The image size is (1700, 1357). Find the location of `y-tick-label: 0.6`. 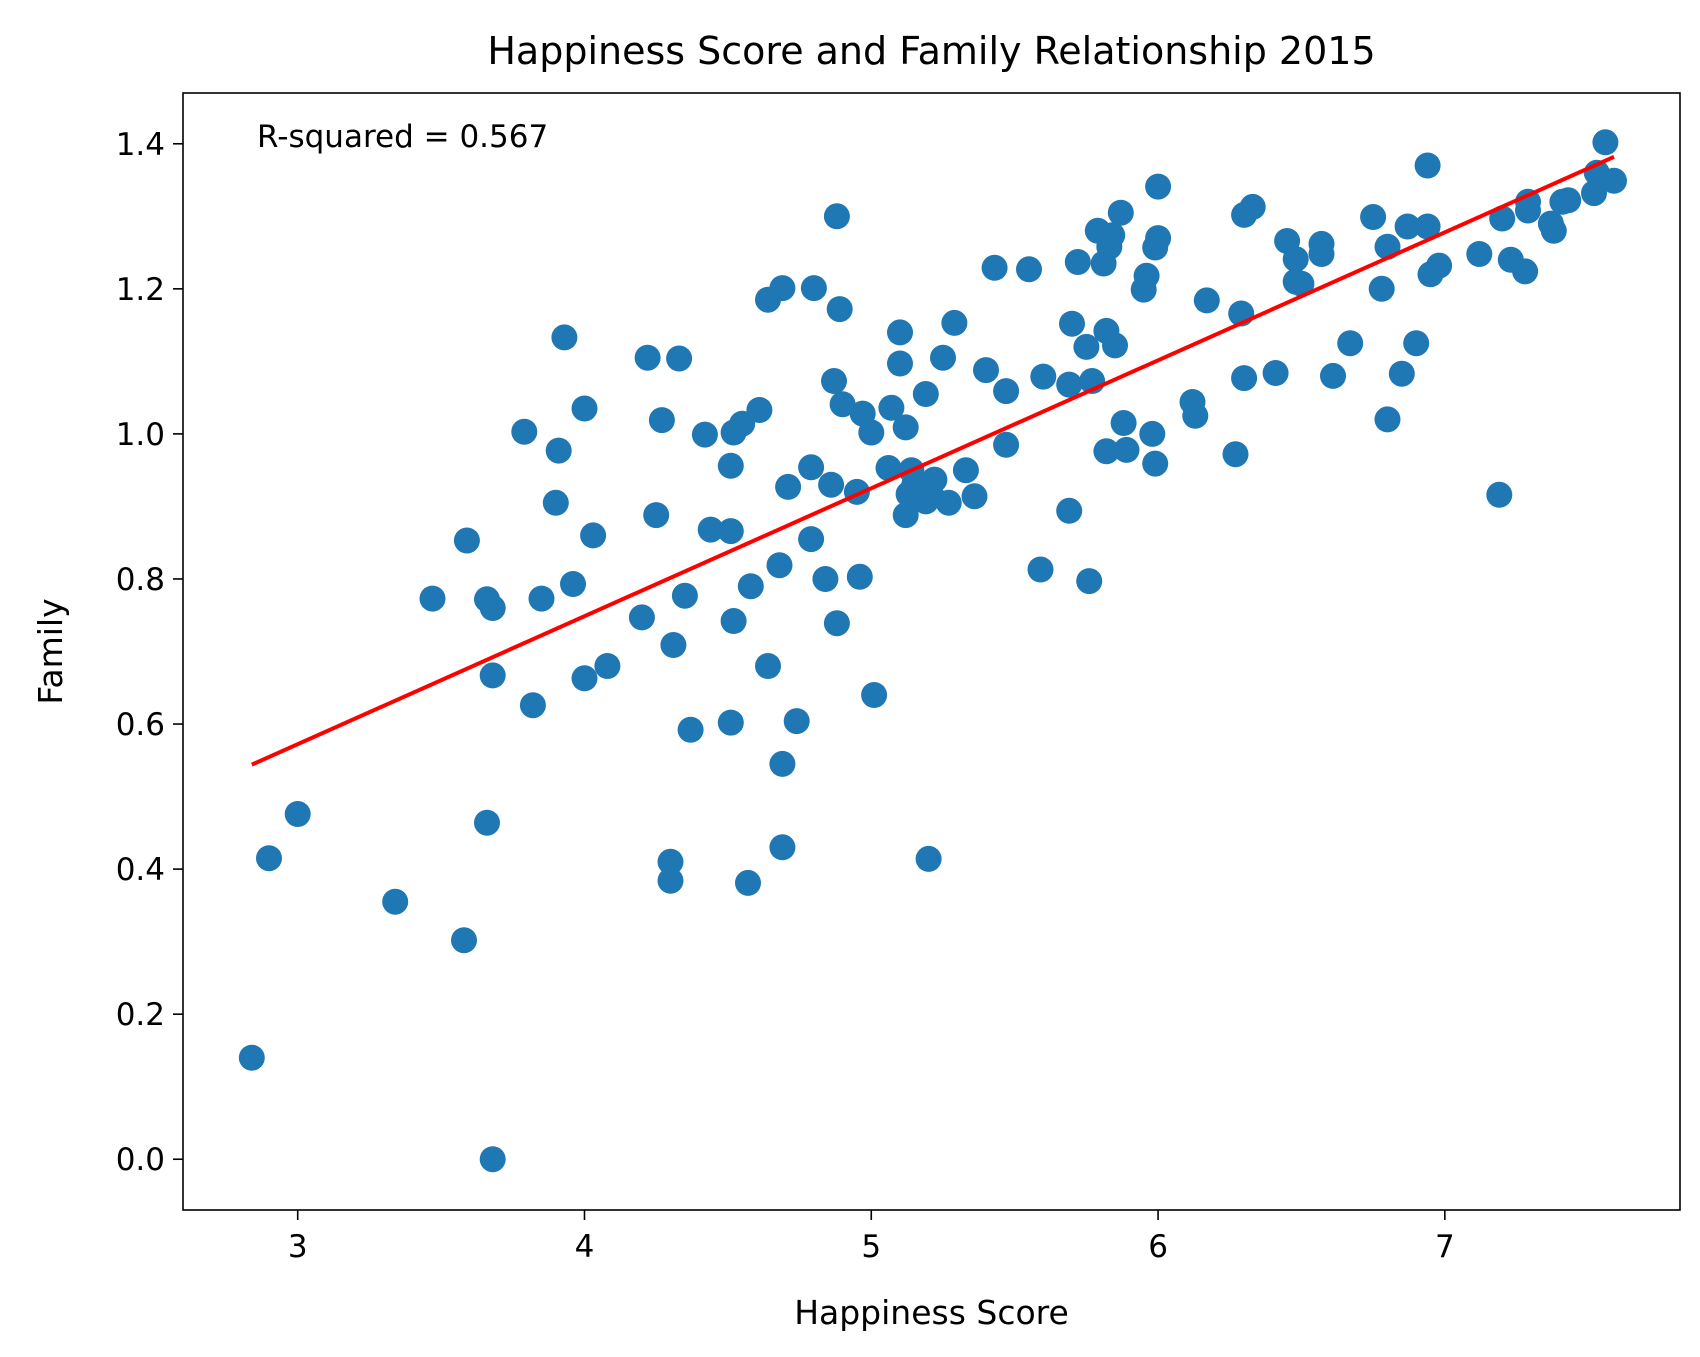

y-tick-label: 0.6 is located at coordinates (140, 725).